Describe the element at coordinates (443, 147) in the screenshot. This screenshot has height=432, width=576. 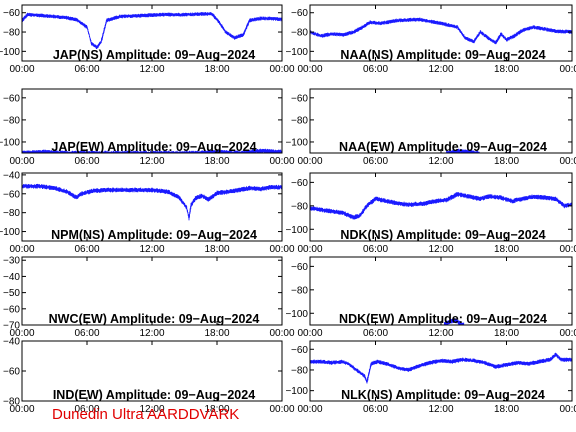
I see `panel-title: NAA(EW) Amplitude: 09−Aug−2024` at that location.